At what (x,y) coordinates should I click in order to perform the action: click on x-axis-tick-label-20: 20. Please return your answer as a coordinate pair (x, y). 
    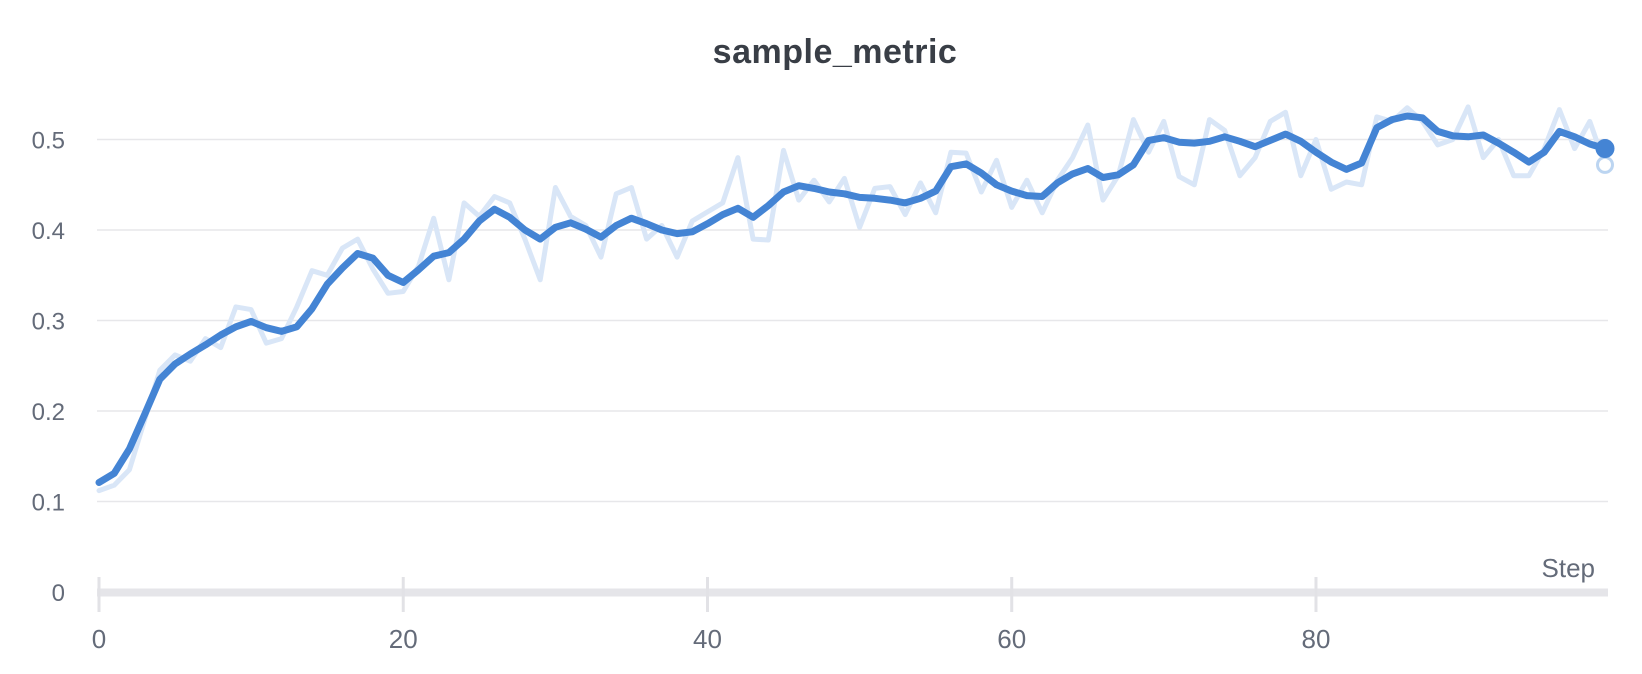
    Looking at the image, I should click on (403, 639).